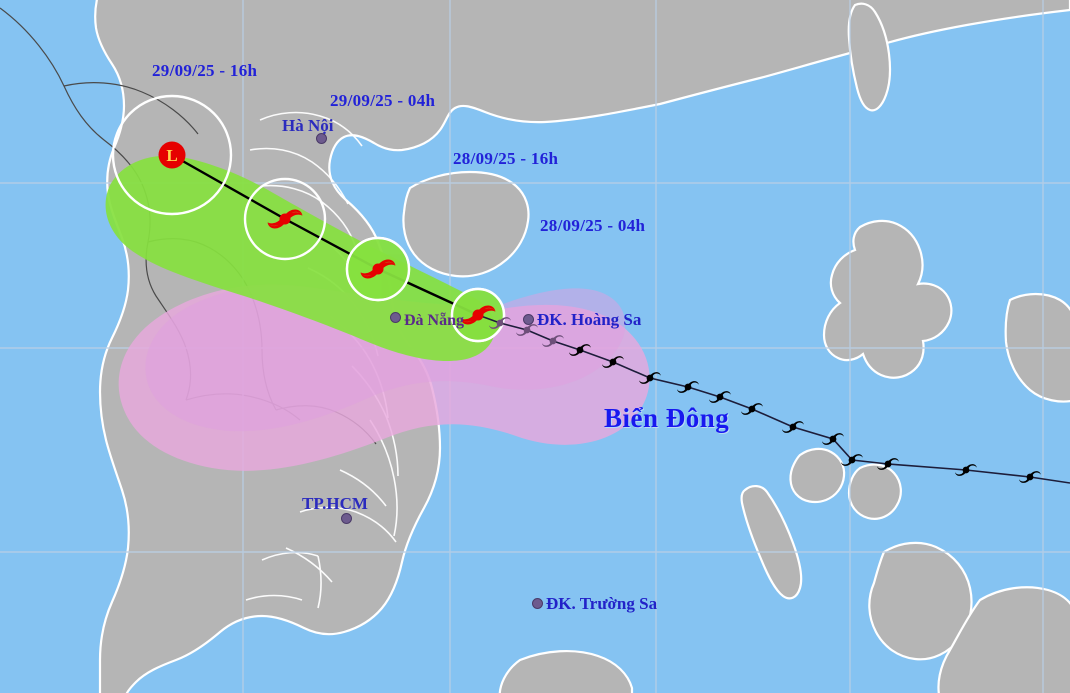 The image size is (1070, 693). Describe the element at coordinates (466, 224) in the screenshot. I see `land-hainan` at that location.